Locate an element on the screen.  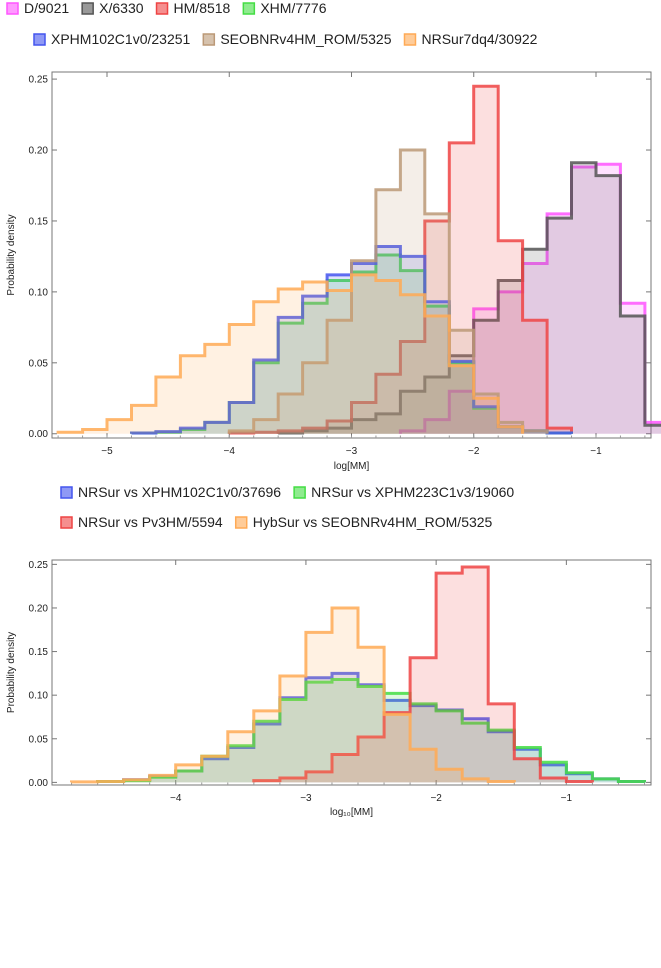
legend-item: NRSur vs Pv3HM/5594 is located at coordinates (141, 522).